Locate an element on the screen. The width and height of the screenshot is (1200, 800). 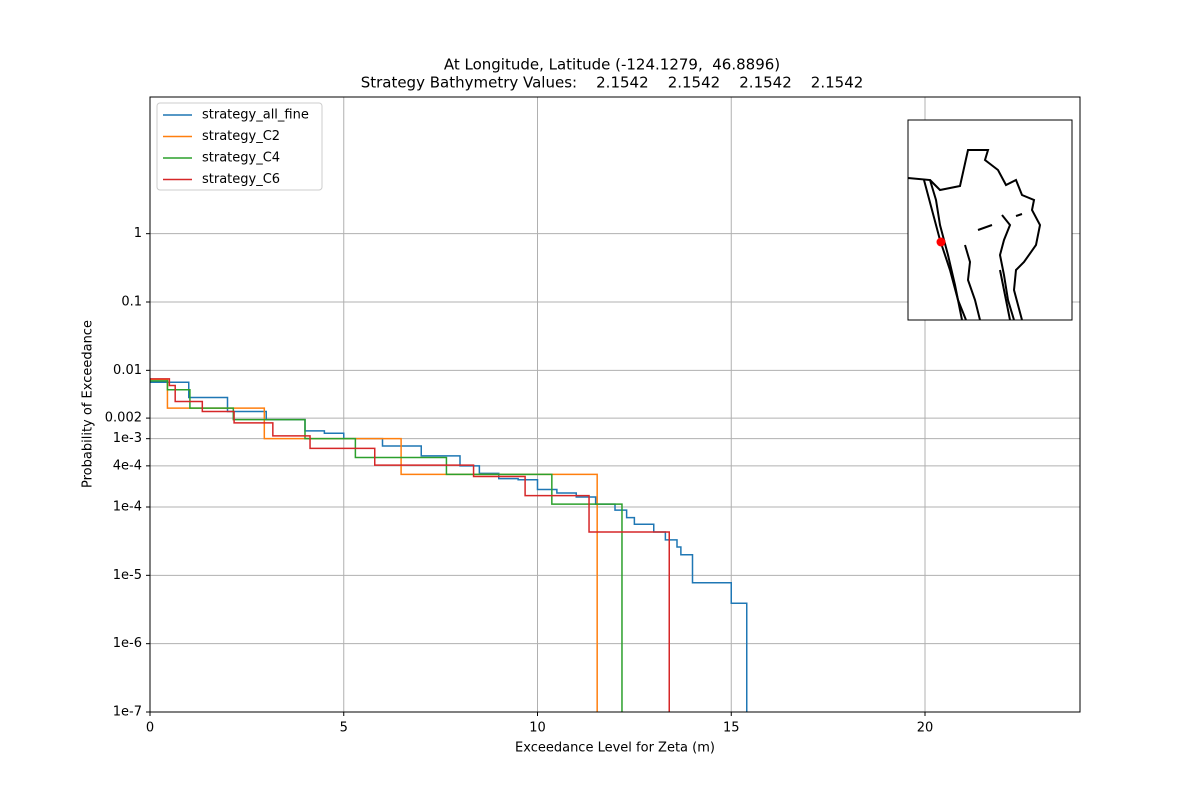
legend-label: strategy_C4 is located at coordinates (241, 158).